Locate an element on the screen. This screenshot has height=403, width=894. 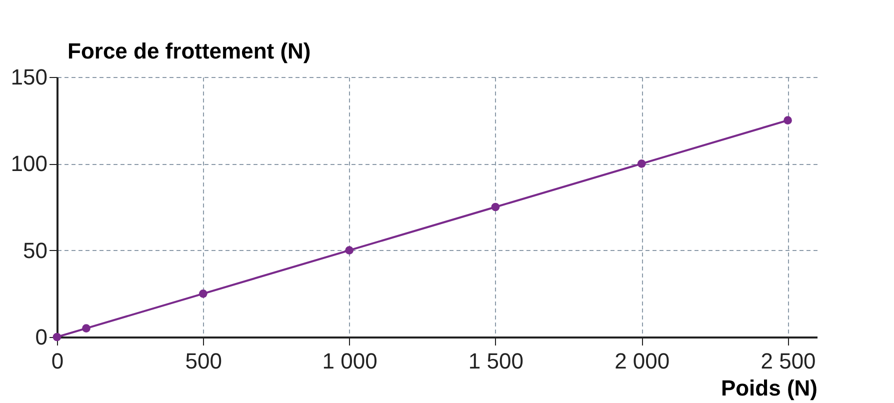
y-tick-label: 150 is located at coordinates (29, 77).